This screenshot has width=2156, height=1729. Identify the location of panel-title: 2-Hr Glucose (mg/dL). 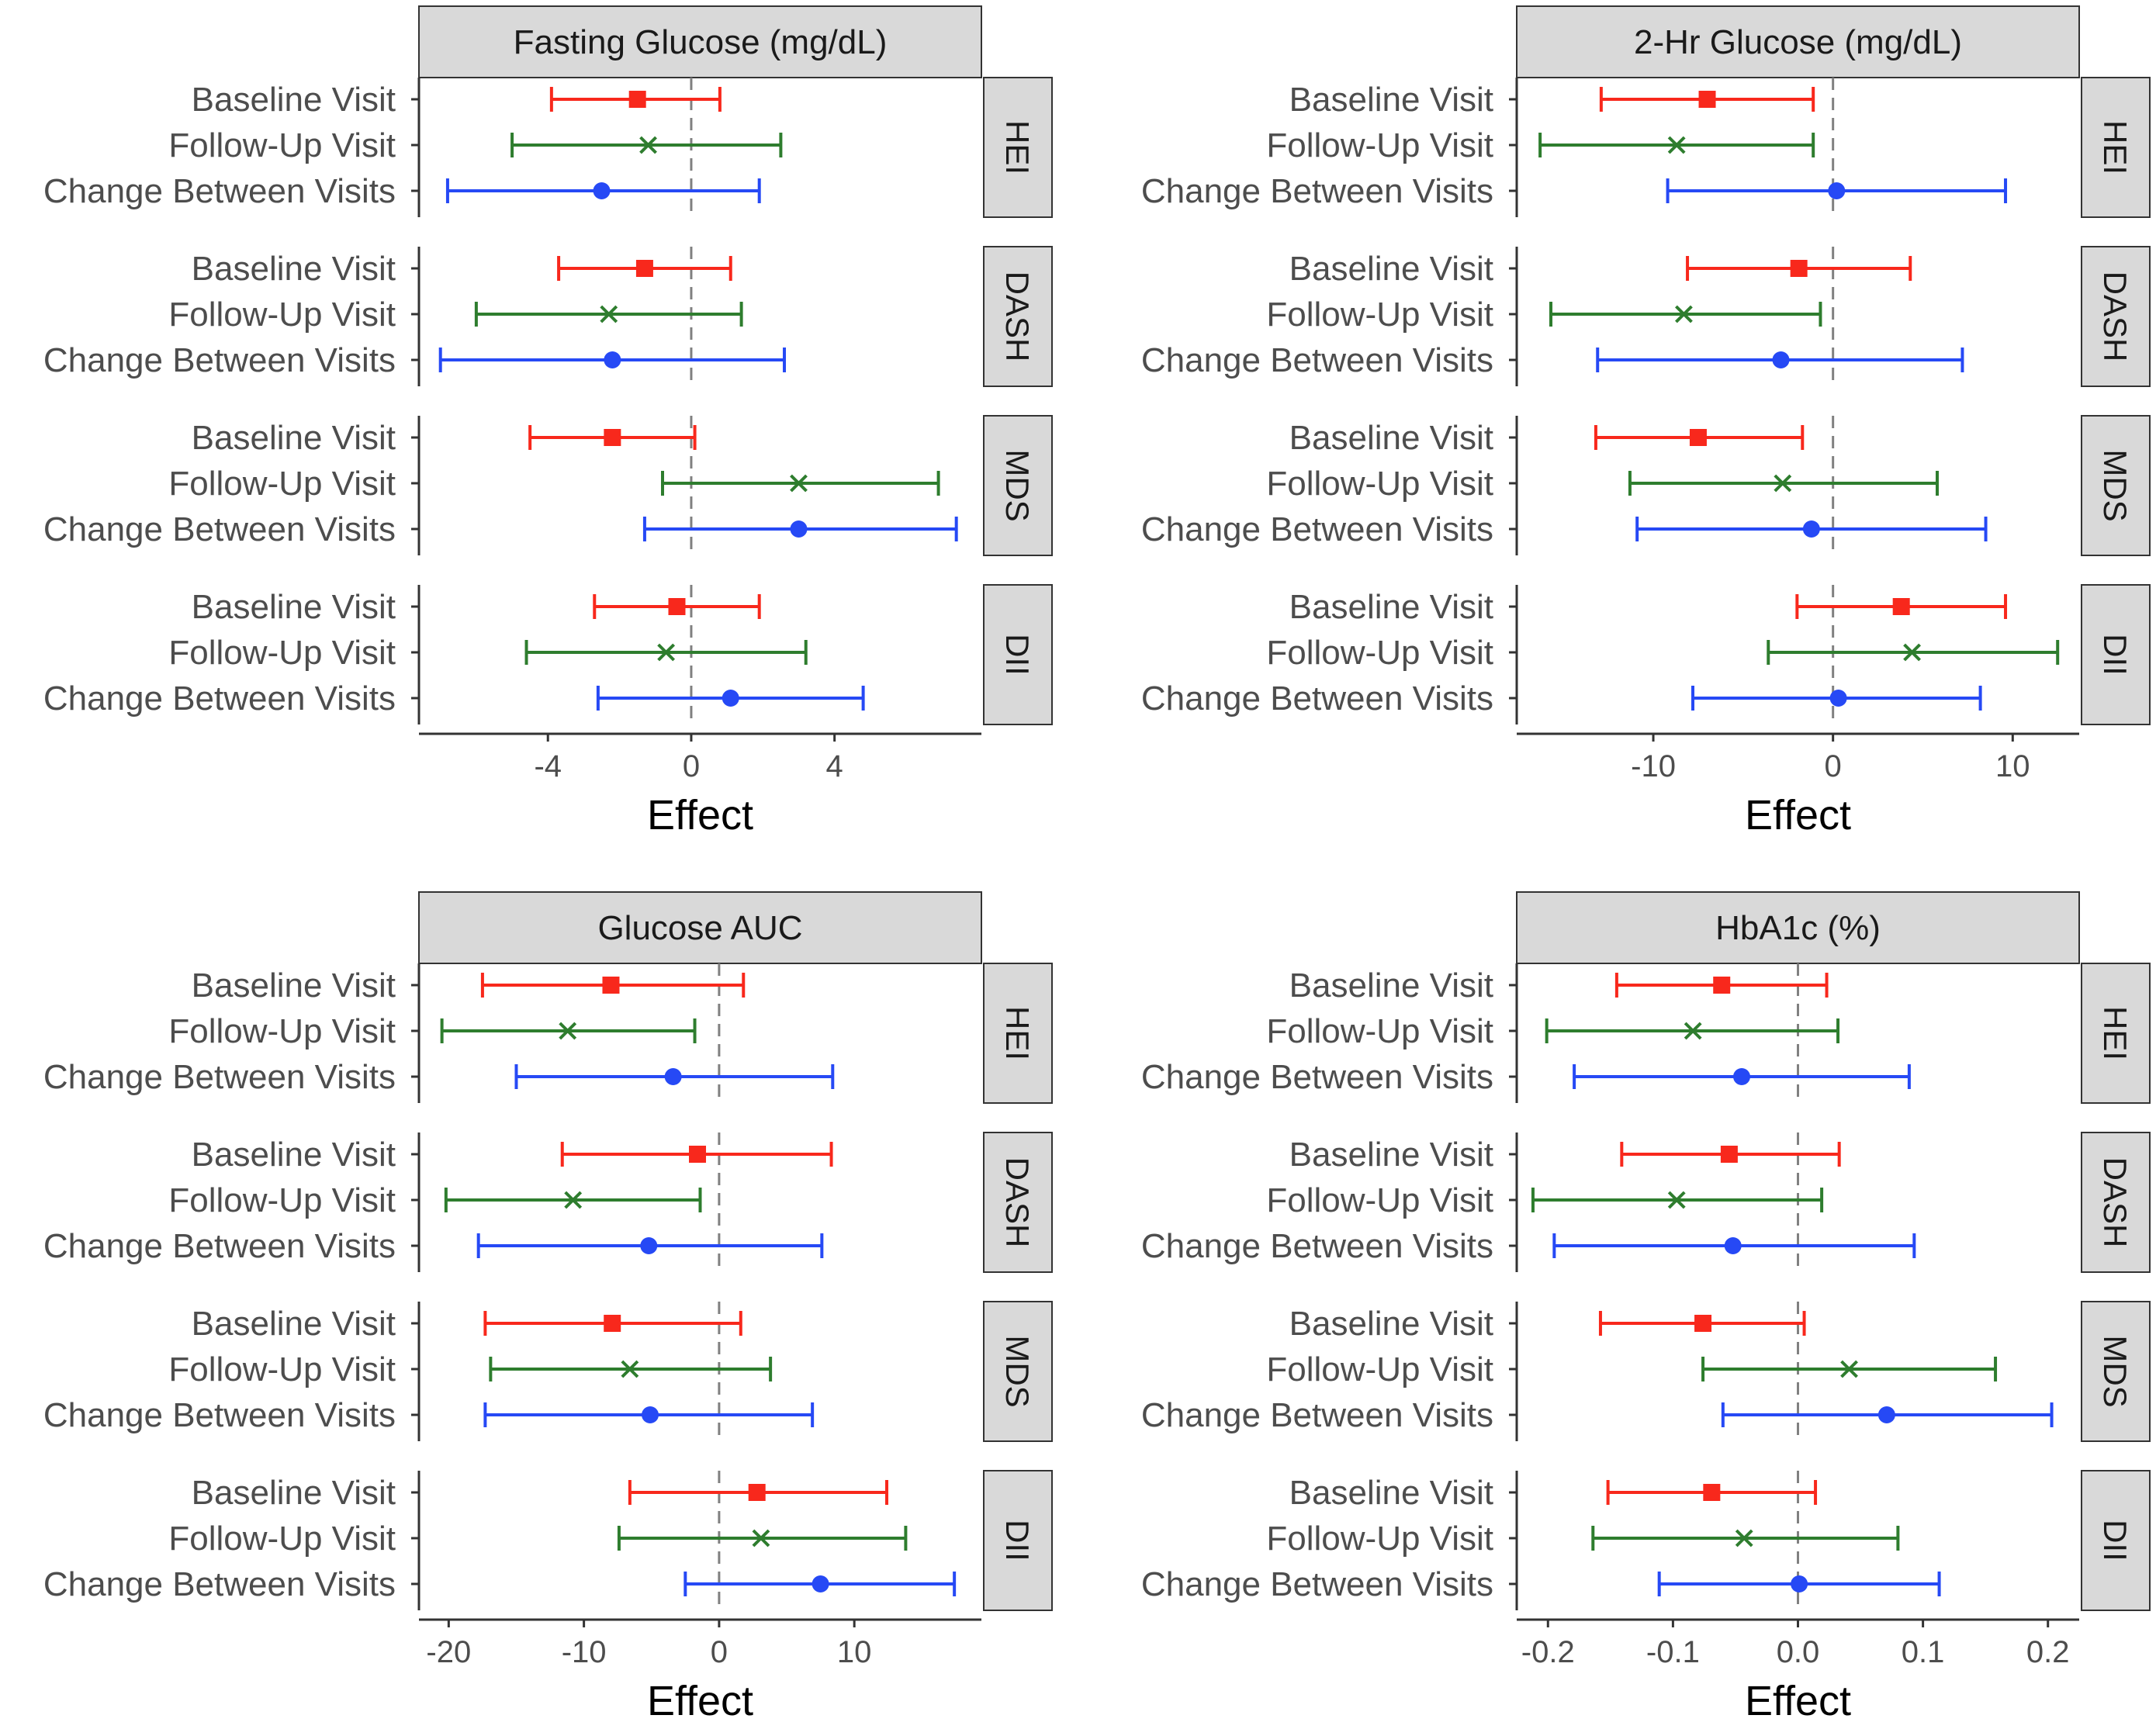
(1798, 42).